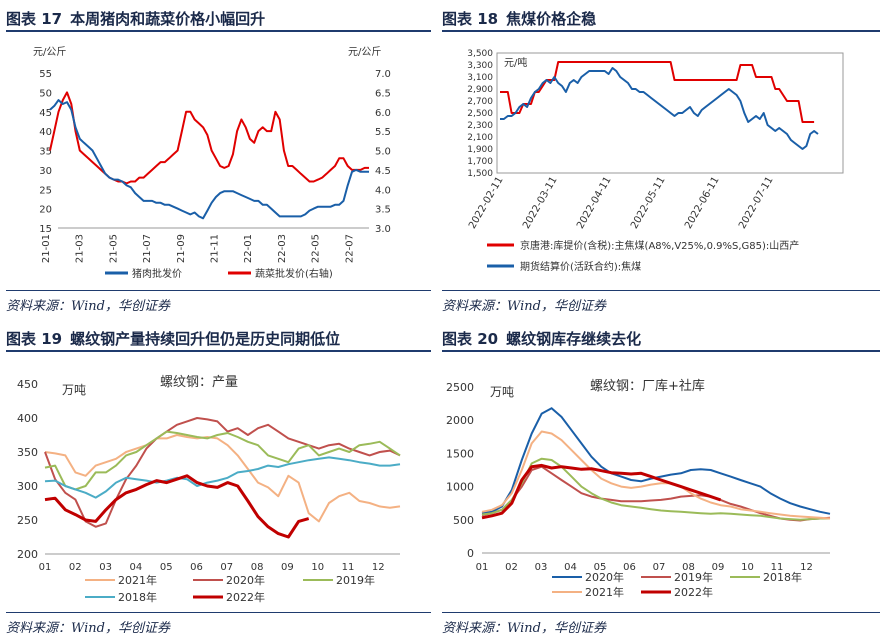 The image size is (887, 643). What do you see at coordinates (470, 339) in the screenshot?
I see `chart-20-number: 图表 20` at bounding box center [470, 339].